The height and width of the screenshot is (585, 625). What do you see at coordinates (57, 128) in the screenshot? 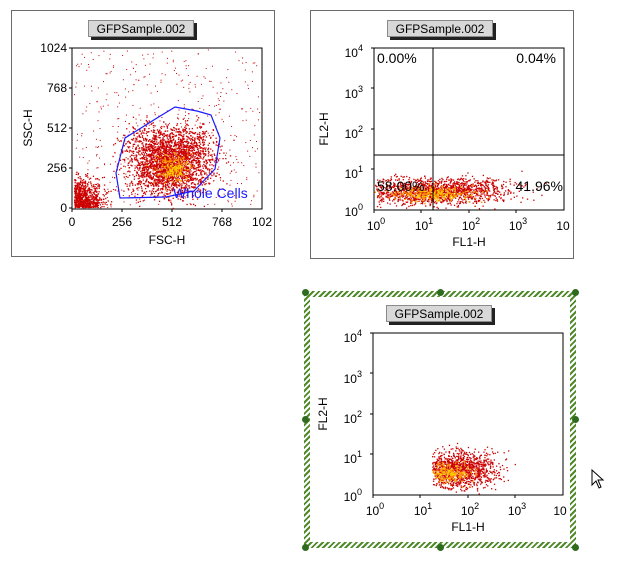
I see `y-tick-512: 512` at bounding box center [57, 128].